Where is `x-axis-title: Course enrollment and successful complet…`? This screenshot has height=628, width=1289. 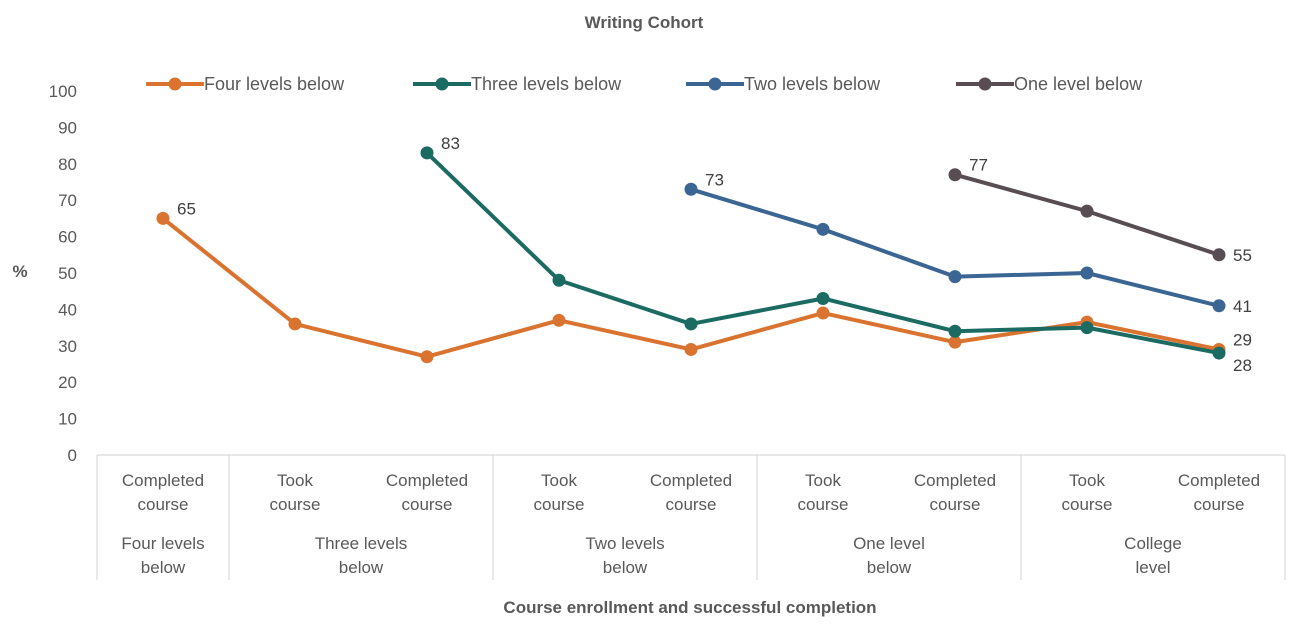 x-axis-title: Course enrollment and successful complet… is located at coordinates (689, 607).